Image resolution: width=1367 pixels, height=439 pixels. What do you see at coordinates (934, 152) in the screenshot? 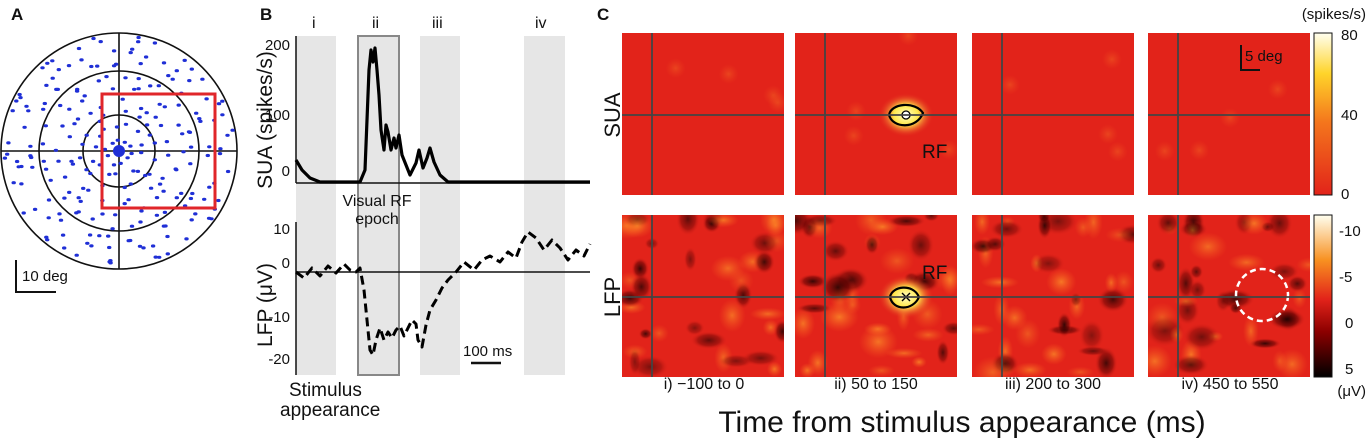
I see `rf-label-sua: RF` at bounding box center [934, 152].